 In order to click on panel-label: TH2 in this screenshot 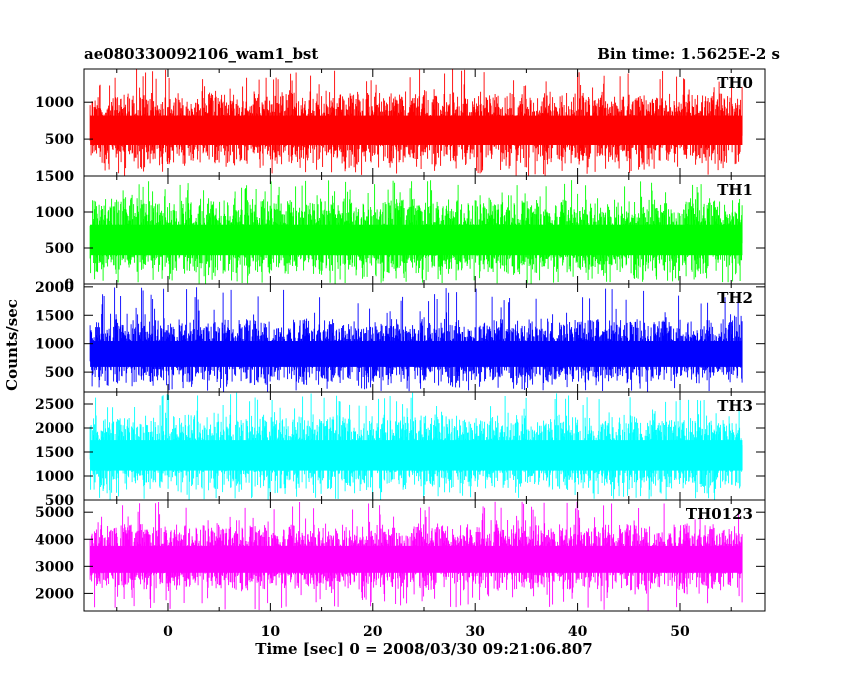, I will do `click(735, 298)`.